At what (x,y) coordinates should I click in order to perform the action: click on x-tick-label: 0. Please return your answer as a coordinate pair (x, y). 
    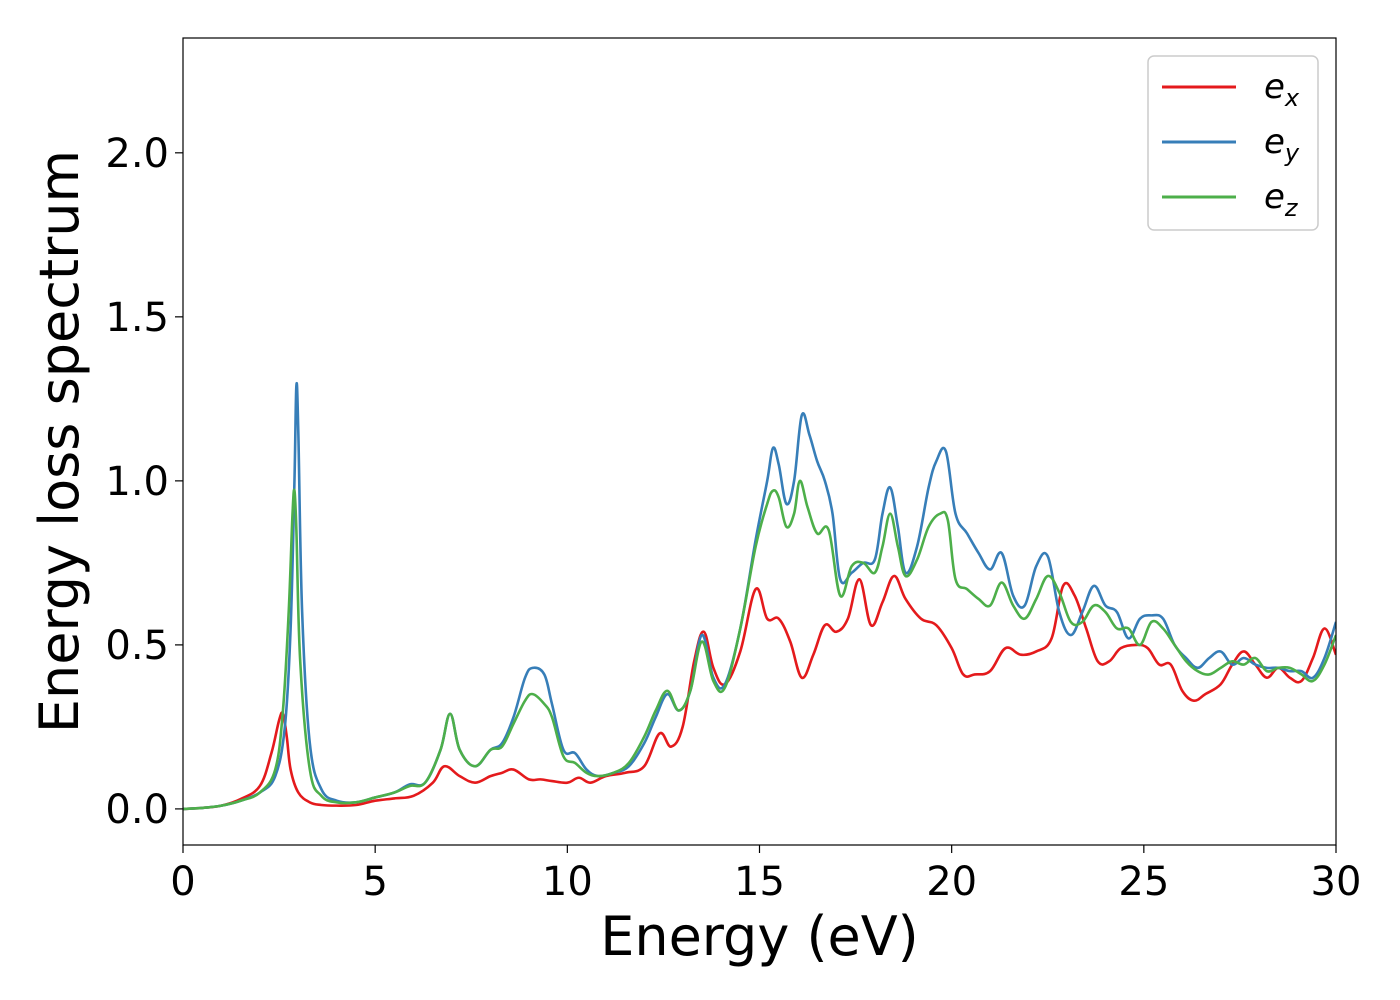
    Looking at the image, I should click on (182, 882).